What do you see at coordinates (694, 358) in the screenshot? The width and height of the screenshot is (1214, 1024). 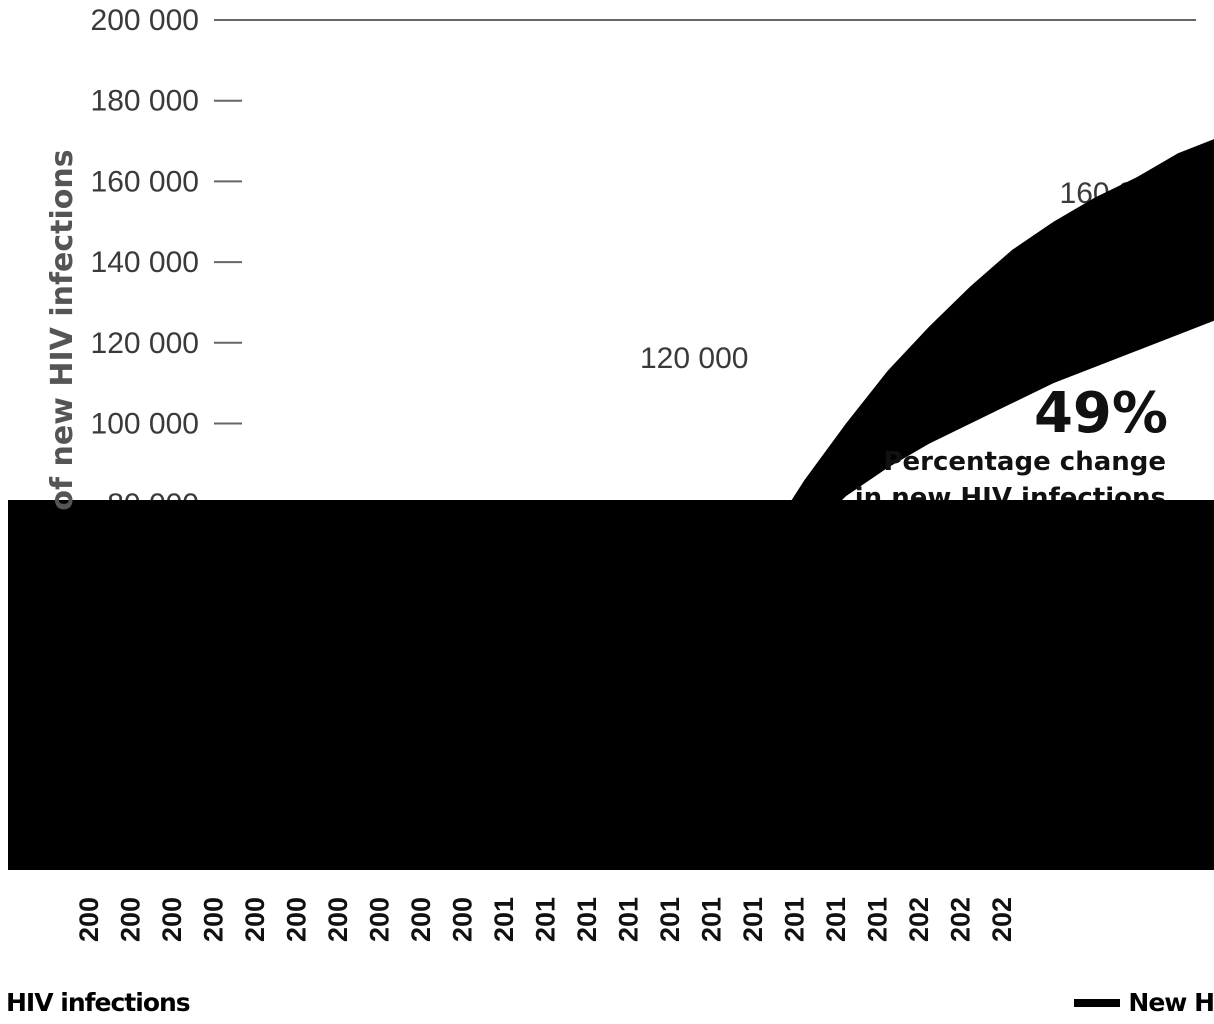 I see `annotation-label: 120 000` at bounding box center [694, 358].